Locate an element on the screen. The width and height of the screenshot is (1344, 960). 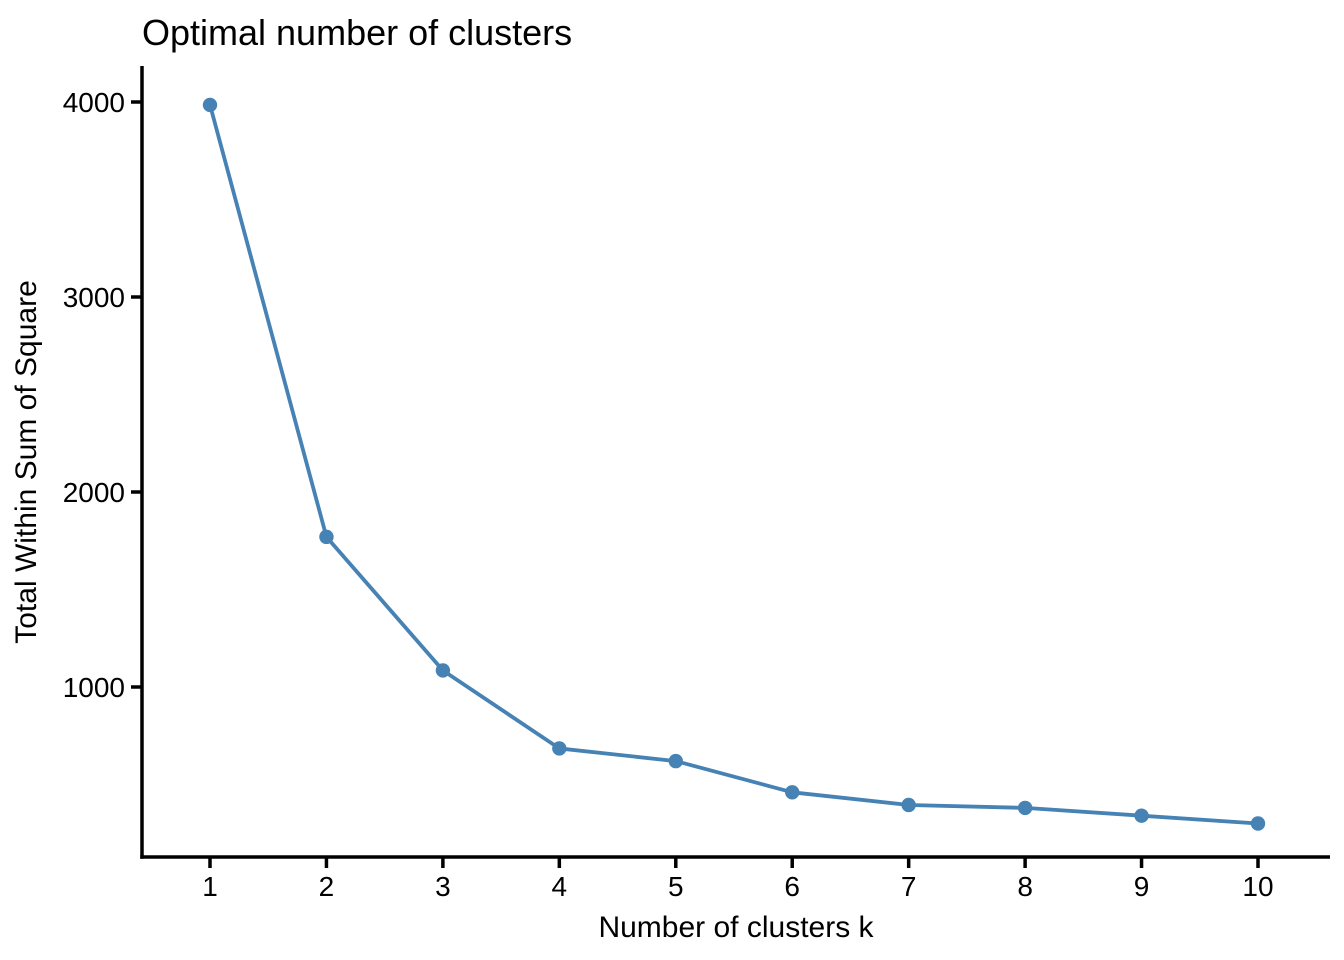
x-tick-label: 10 is located at coordinates (1257, 886).